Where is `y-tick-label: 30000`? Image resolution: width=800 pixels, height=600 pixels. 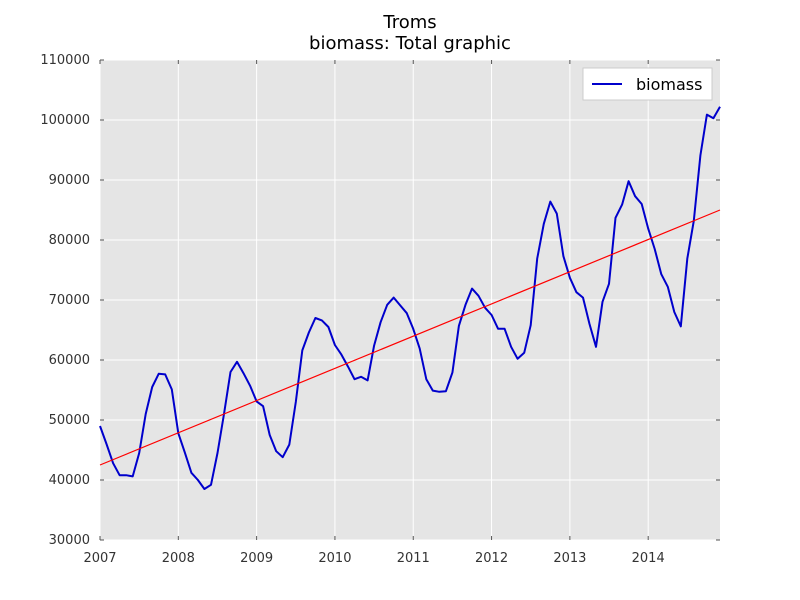 y-tick-label: 30000 is located at coordinates (69, 540).